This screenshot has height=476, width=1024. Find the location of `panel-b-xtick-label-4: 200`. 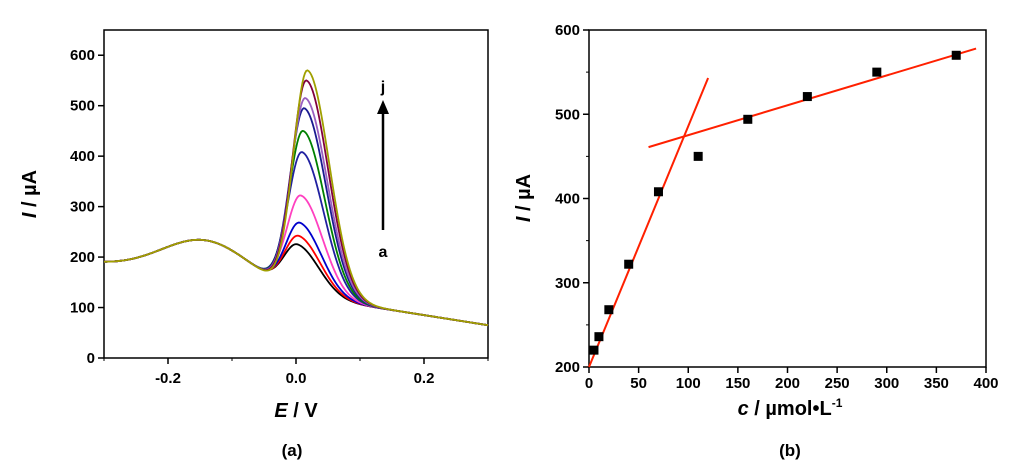

panel-b-xtick-label-4: 200 is located at coordinates (787, 383).